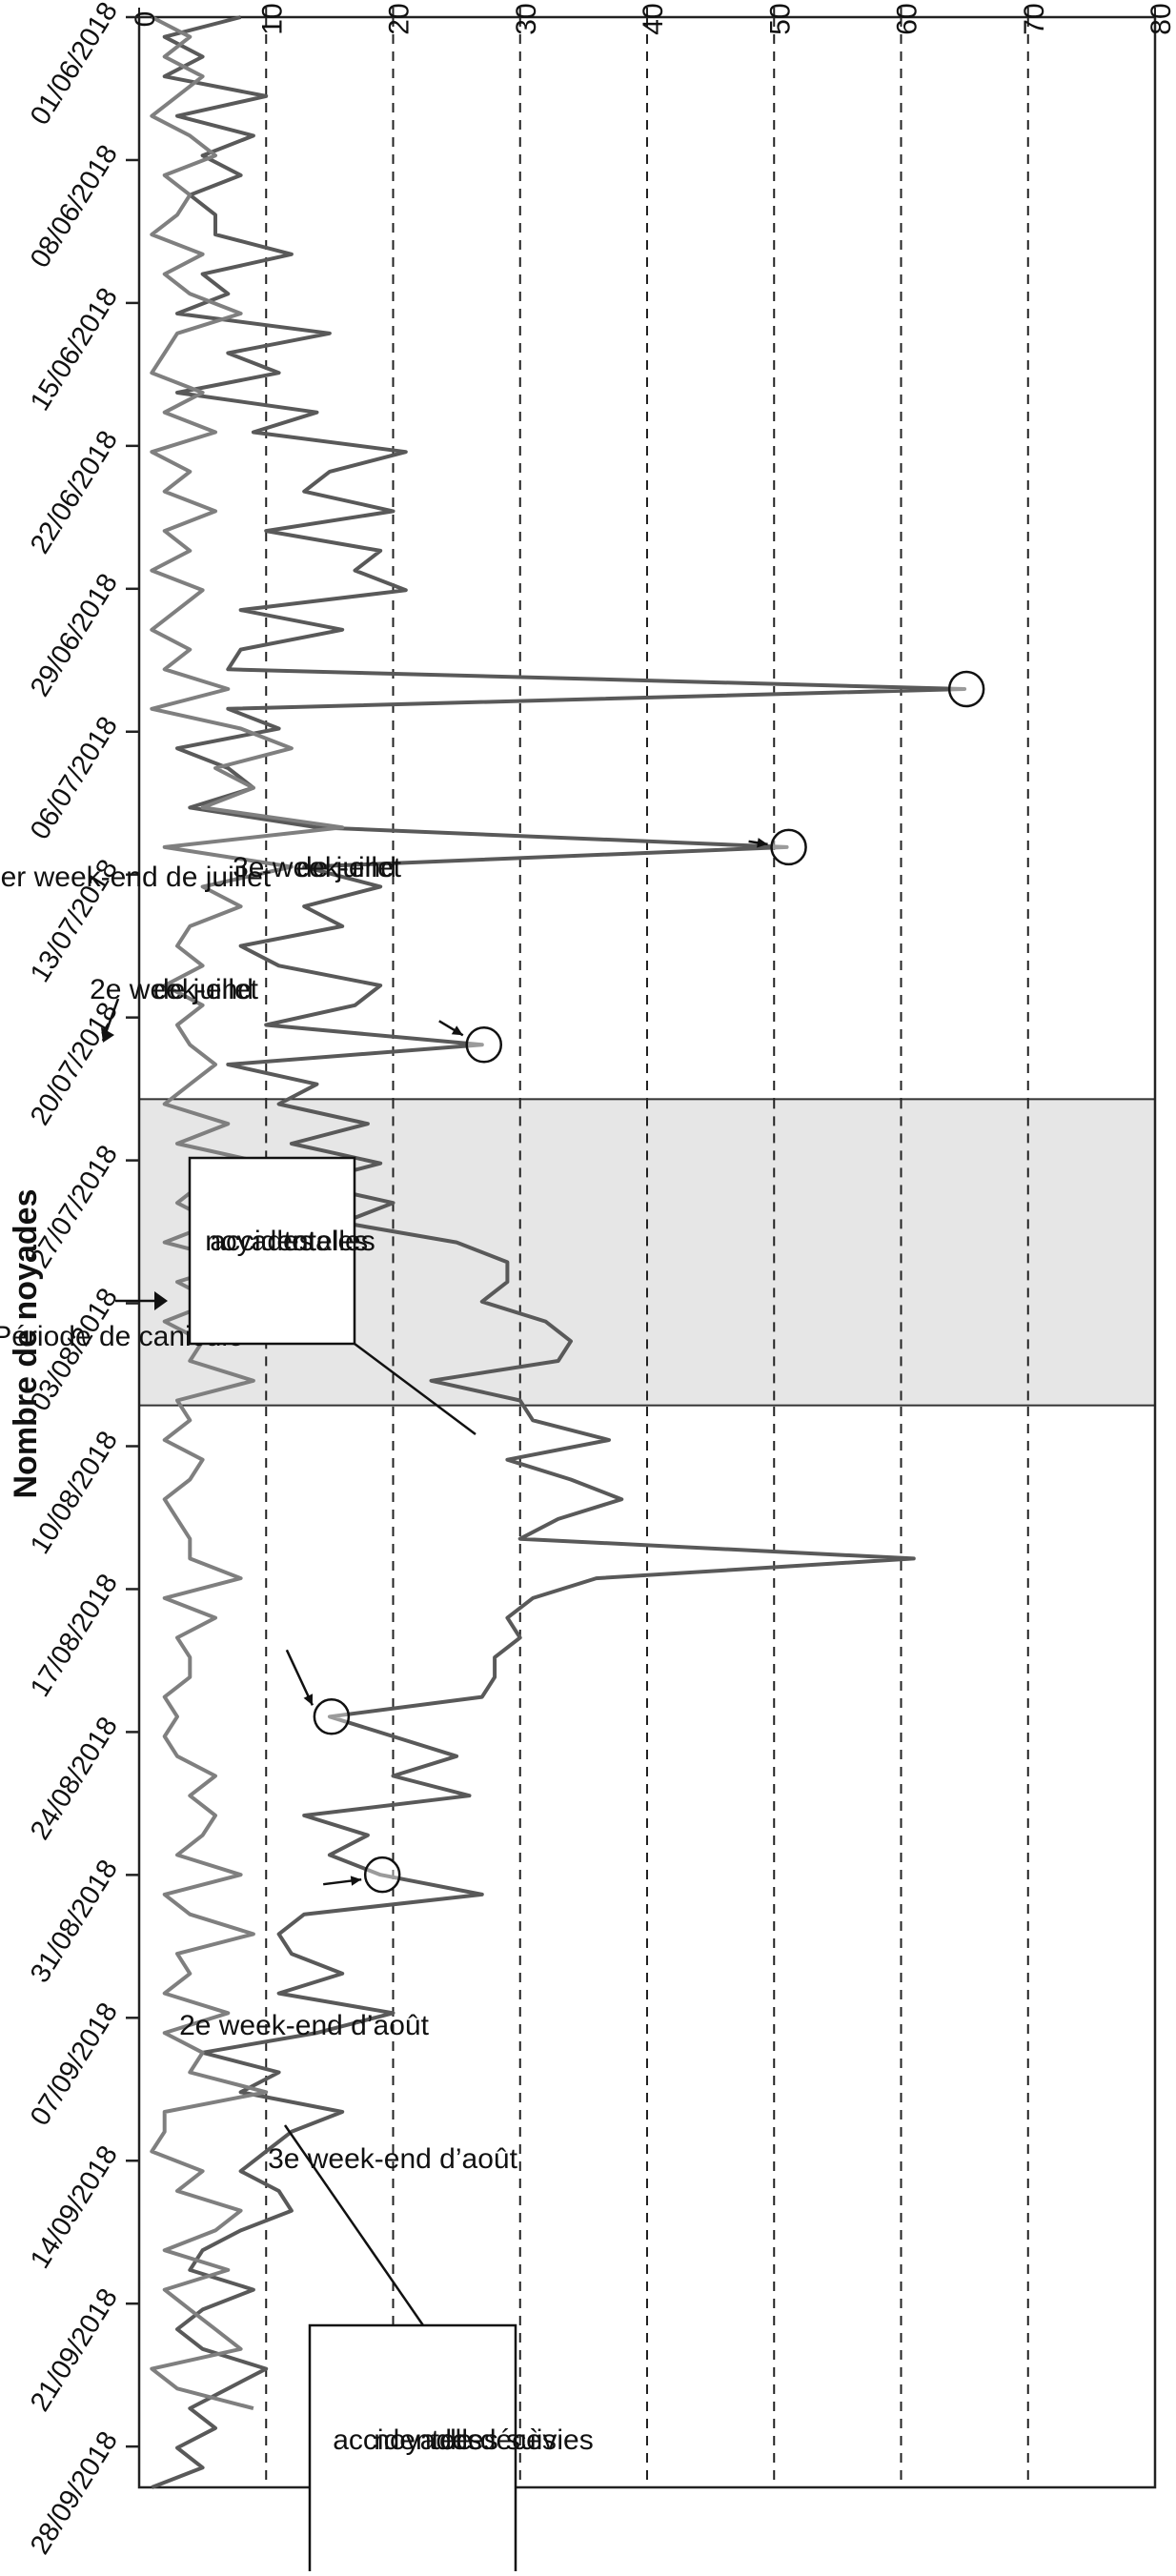 This screenshot has width=1176, height=2576. Describe the element at coordinates (326, 1241) in the screenshot. I see `legend-totales-l3: totales` at that location.